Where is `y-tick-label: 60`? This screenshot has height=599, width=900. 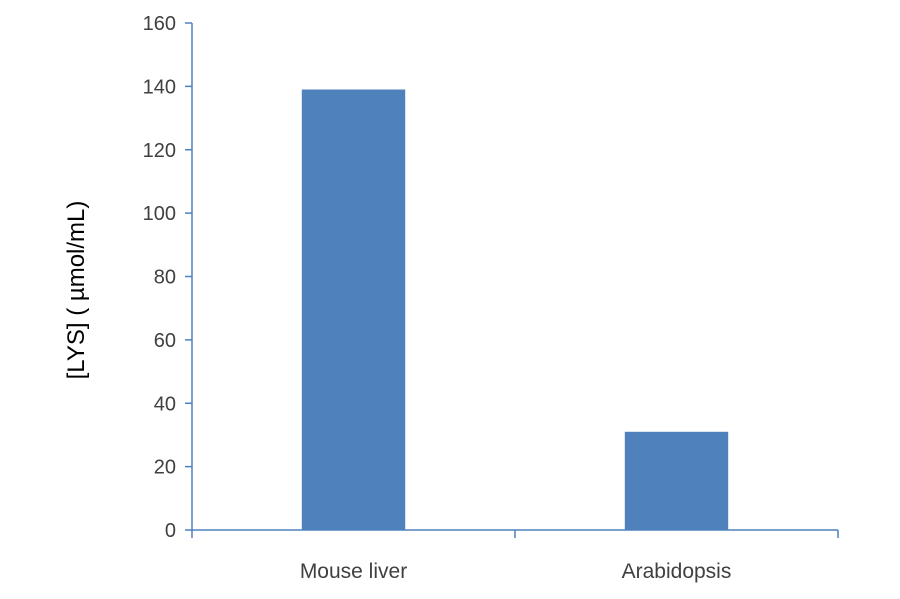
y-tick-label: 60 is located at coordinates (165, 341).